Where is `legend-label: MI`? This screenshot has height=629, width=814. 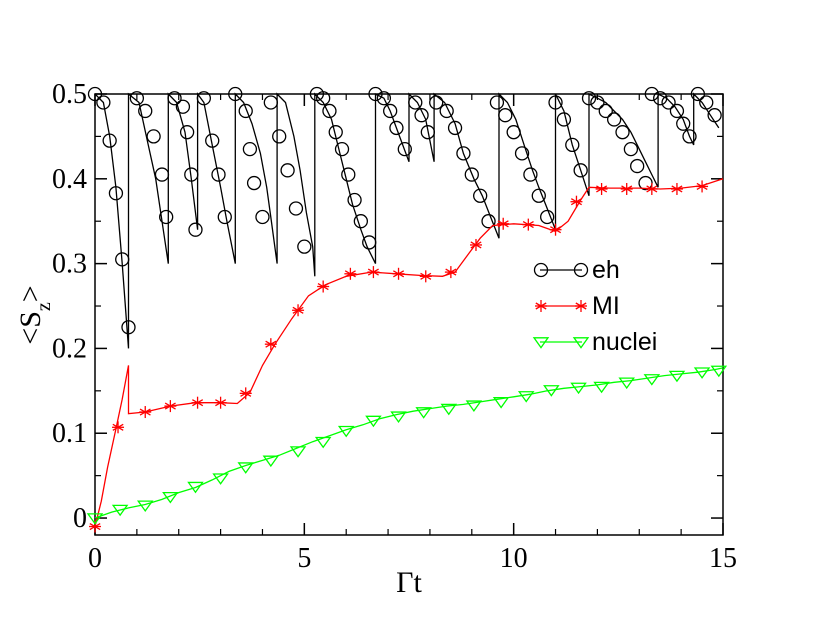
legend-label: MI is located at coordinates (606, 306).